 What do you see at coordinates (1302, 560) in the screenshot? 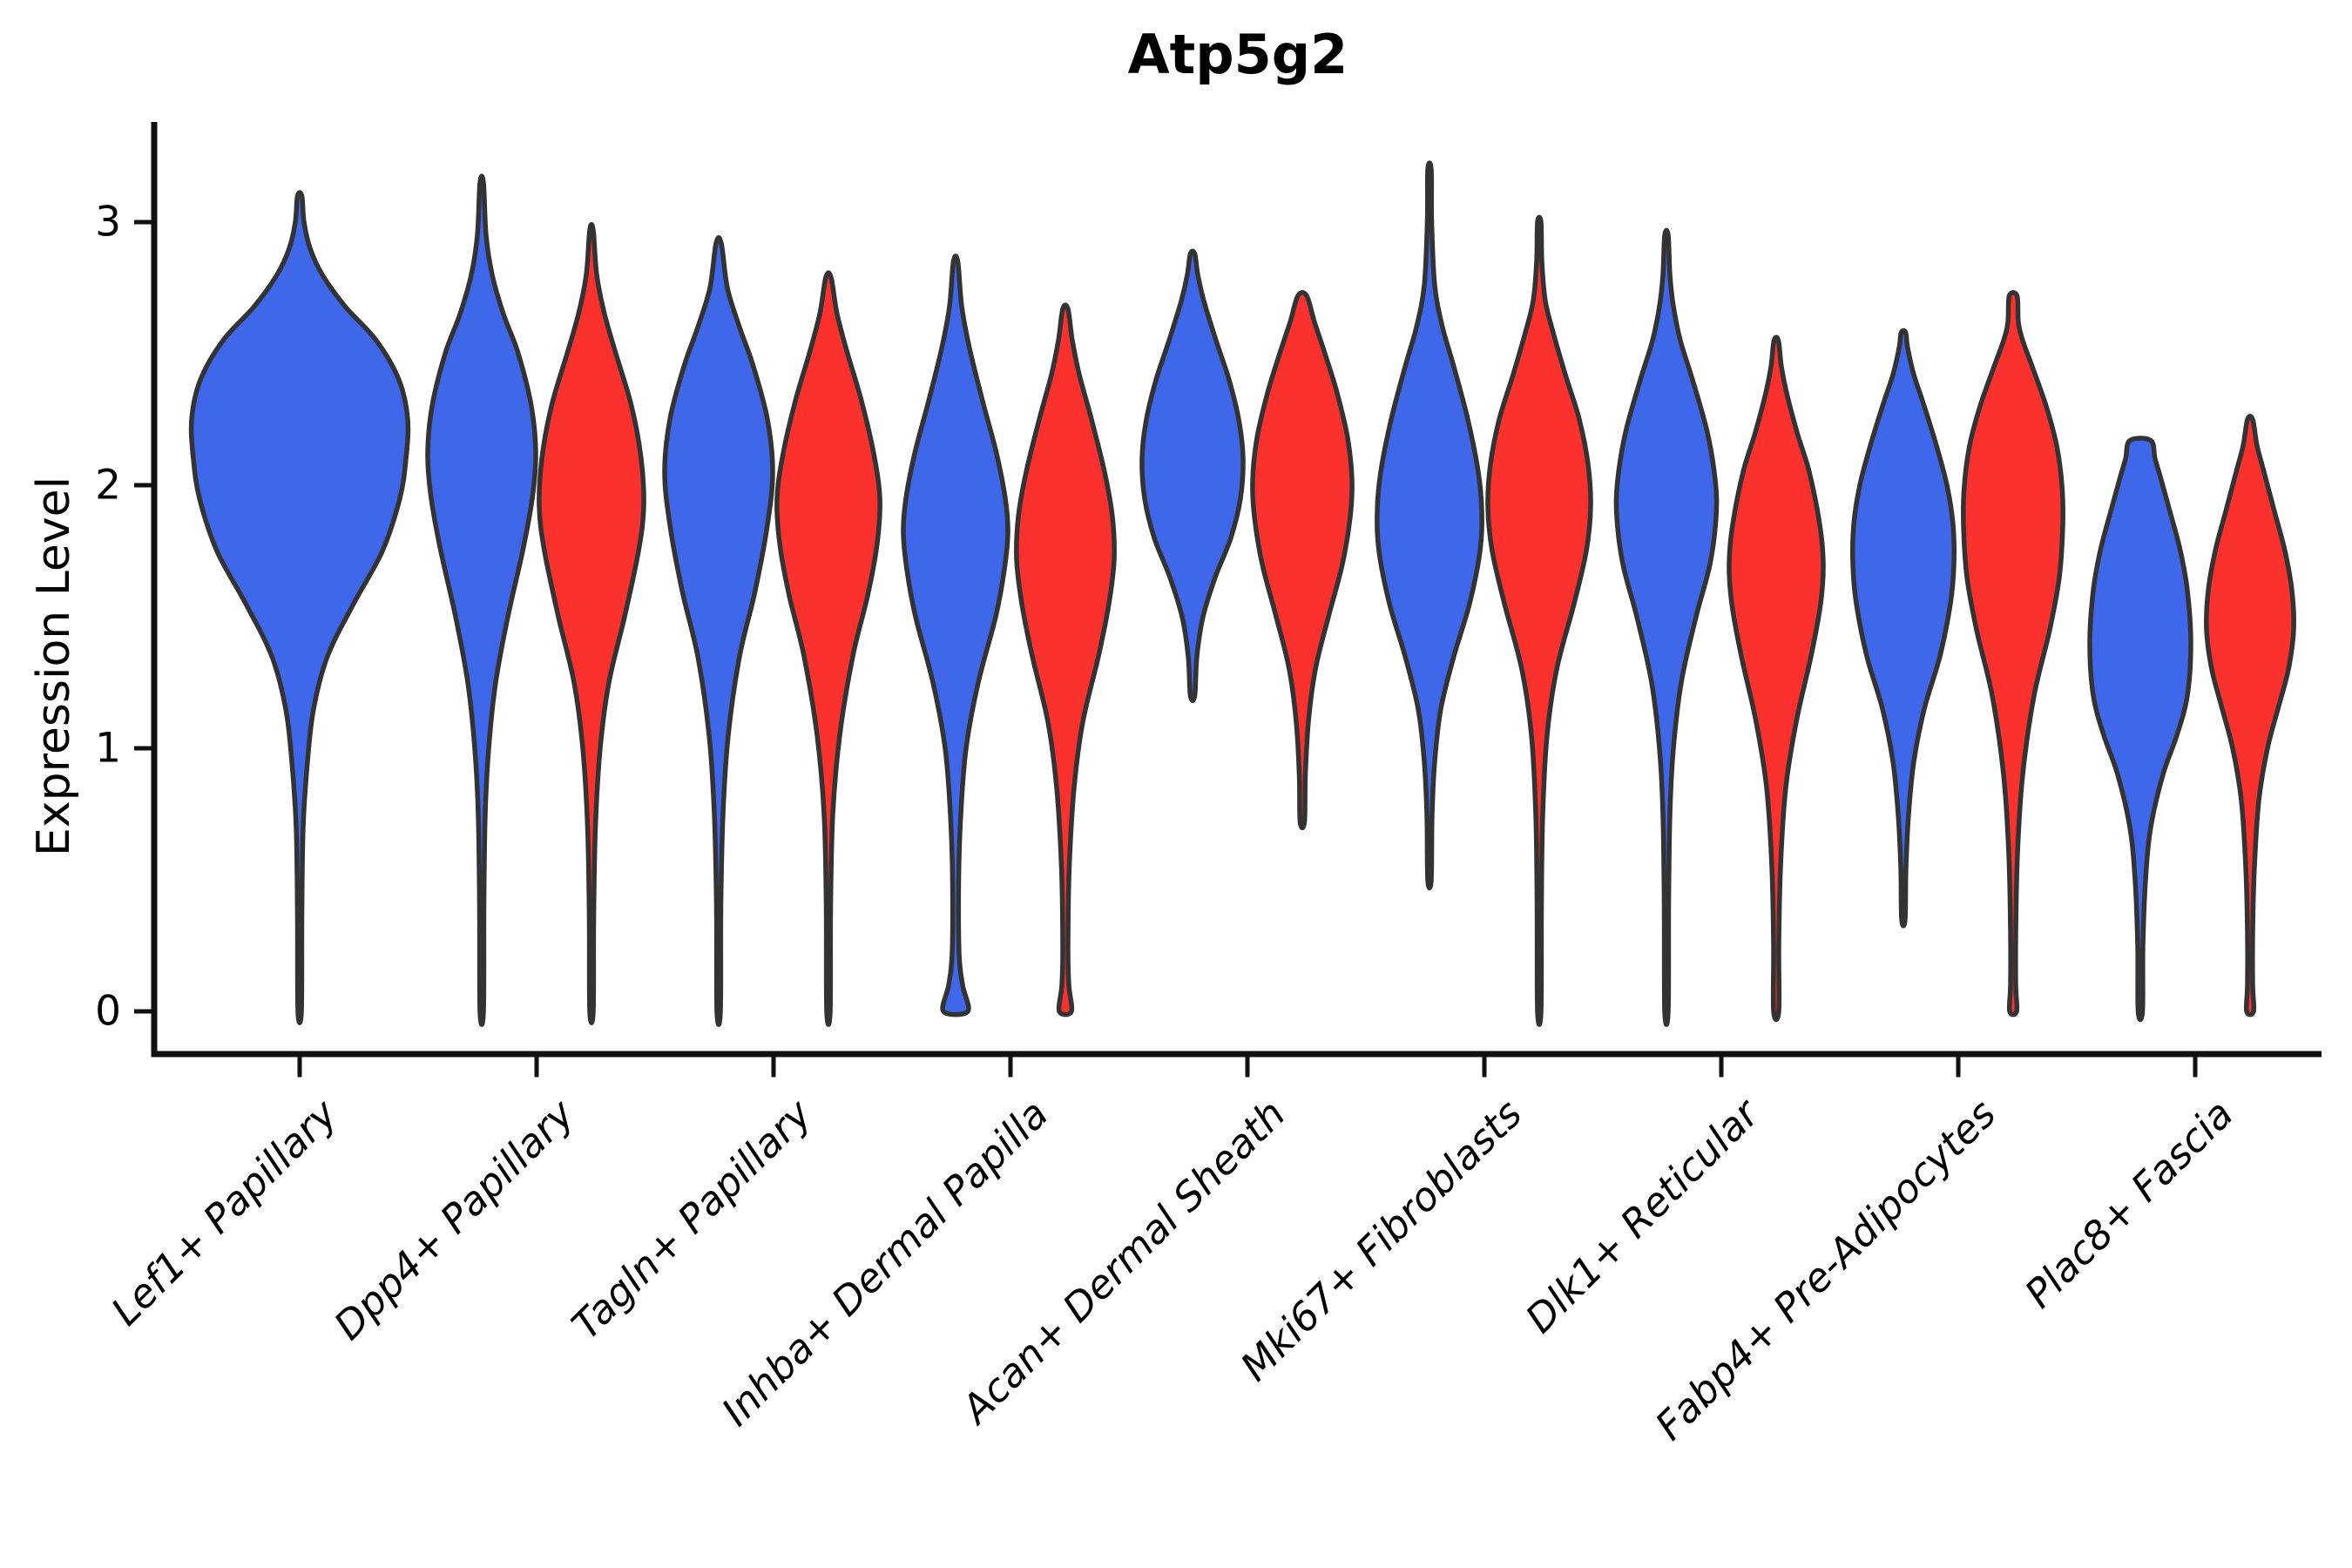
I see `violin-red-acan-dermal-sheath` at bounding box center [1302, 560].